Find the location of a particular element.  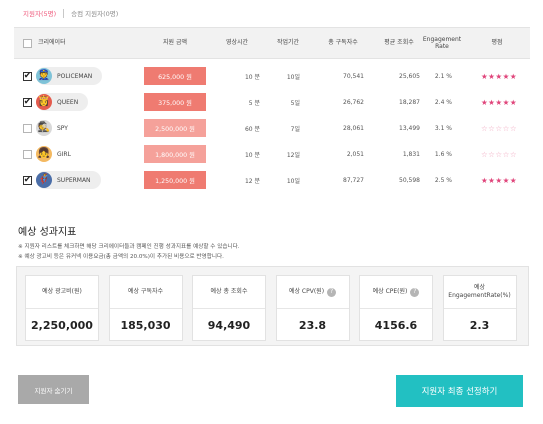

header-video-length: 영상시간 is located at coordinates (237, 43).